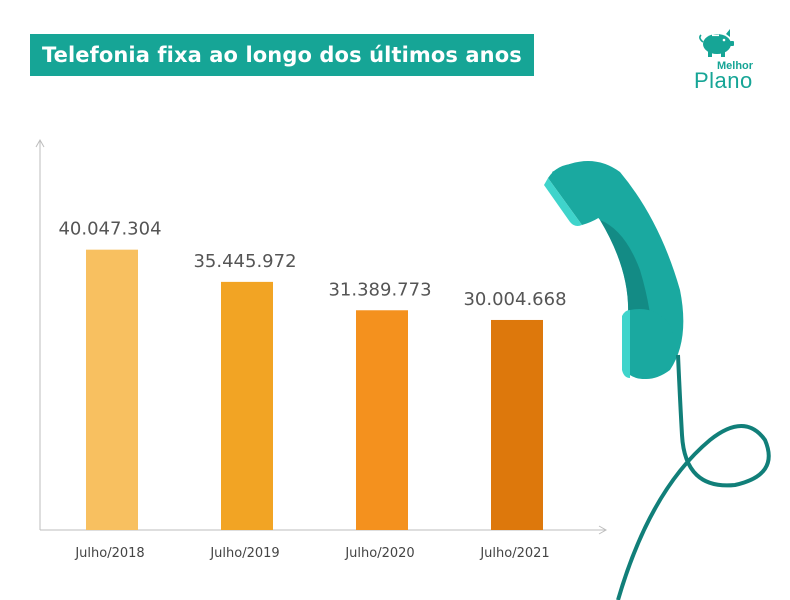 The width and height of the screenshot is (790, 600). Describe the element at coordinates (382, 420) in the screenshot. I see `bar-julho-2020` at that location.